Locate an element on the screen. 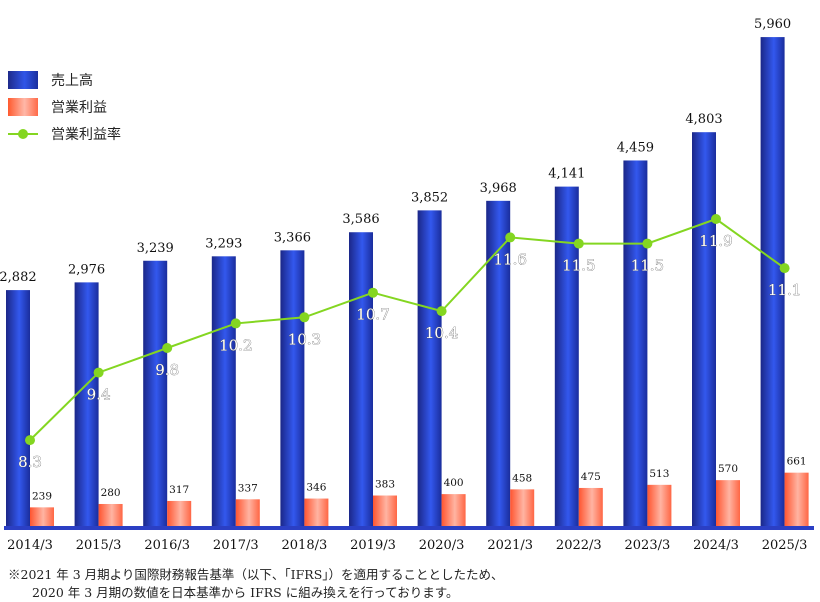  data-label-operating-profit-2024/3: 570 is located at coordinates (728, 469).